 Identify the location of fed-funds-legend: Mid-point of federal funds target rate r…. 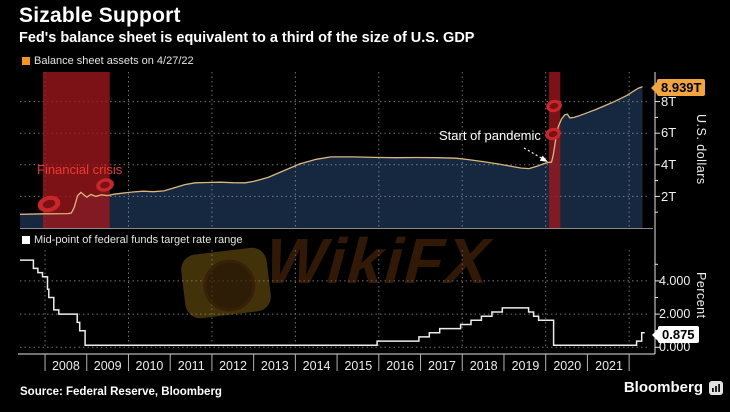
(132, 240).